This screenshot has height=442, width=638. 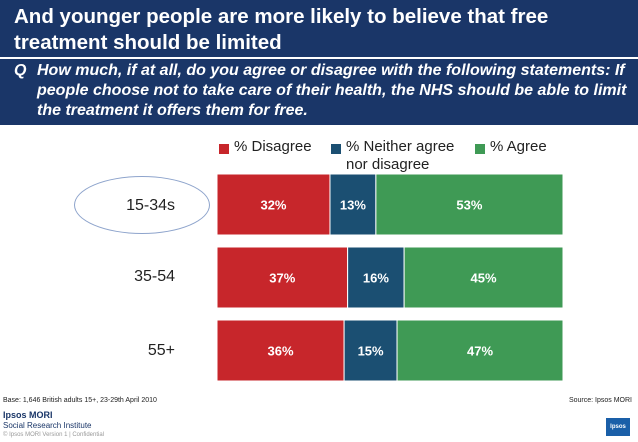 I want to click on data-label-0-0: 32%, so click(x=273, y=205).